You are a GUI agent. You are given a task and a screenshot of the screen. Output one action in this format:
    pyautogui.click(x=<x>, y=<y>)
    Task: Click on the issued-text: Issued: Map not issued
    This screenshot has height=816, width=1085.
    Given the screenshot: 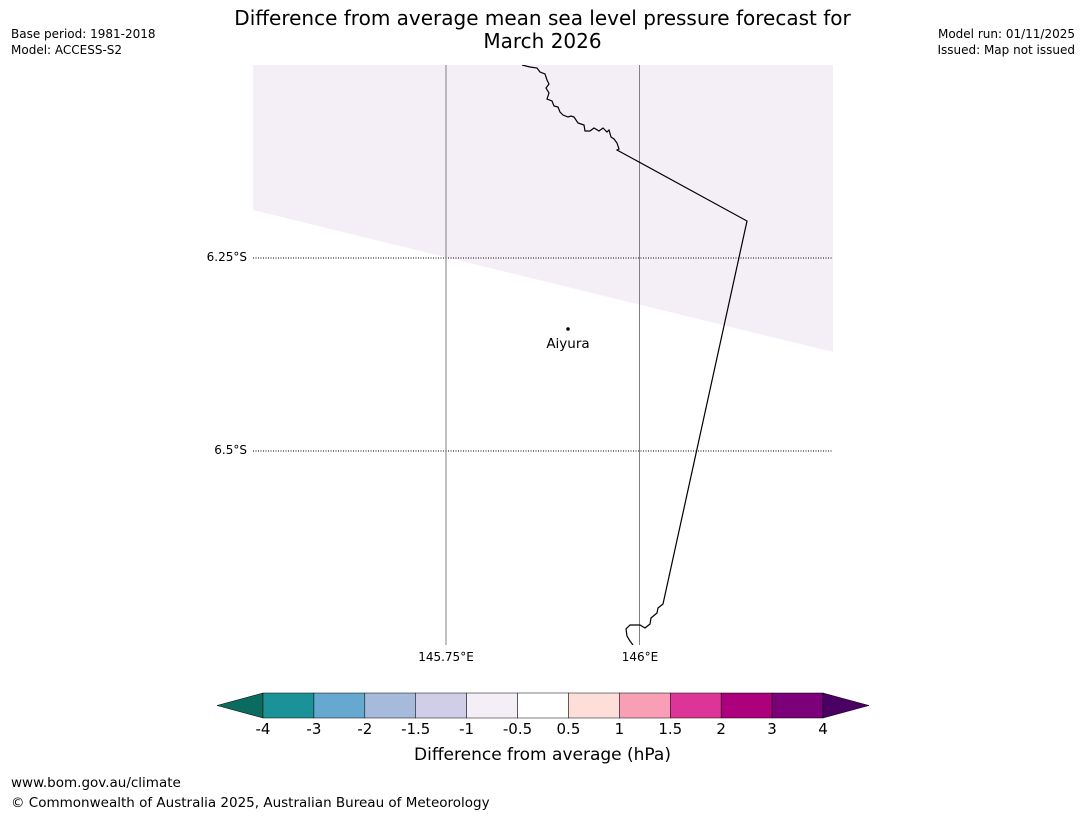 What is the action you would take?
    pyautogui.click(x=1006, y=50)
    